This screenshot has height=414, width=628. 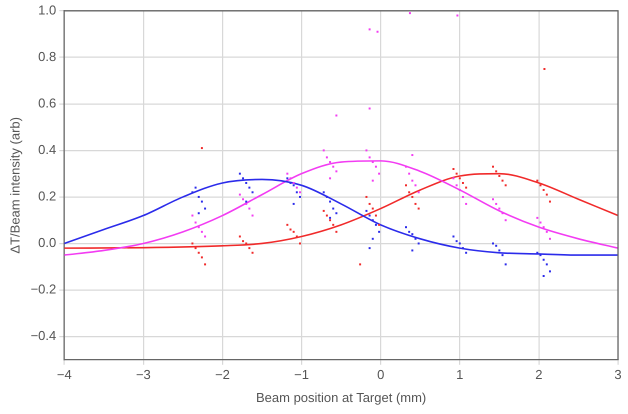 I want to click on y-tick-label: 0.2, so click(x=47, y=196).